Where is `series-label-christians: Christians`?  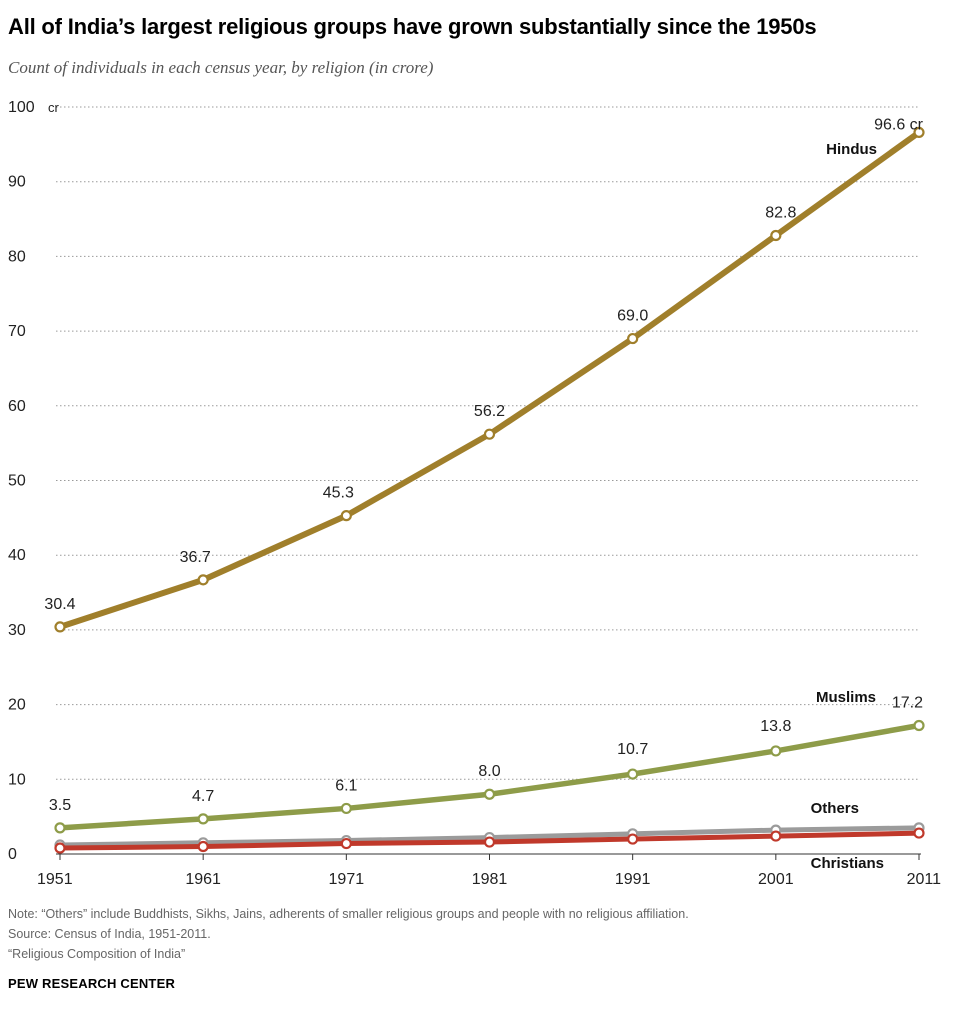
series-label-christians: Christians is located at coordinates (847, 863).